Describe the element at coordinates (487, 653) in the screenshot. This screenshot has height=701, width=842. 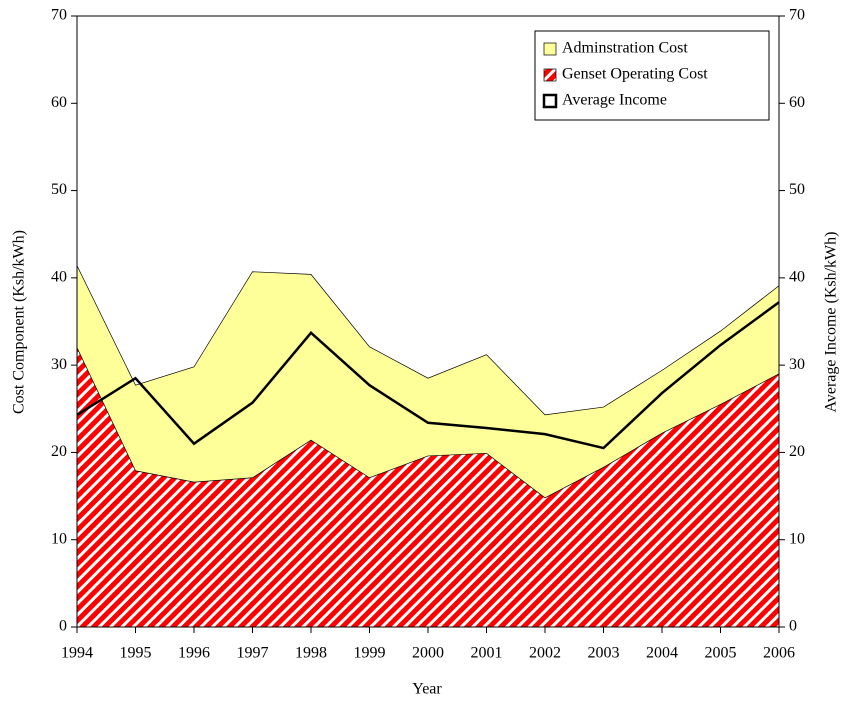
I see `x-tick-label: 2001` at that location.